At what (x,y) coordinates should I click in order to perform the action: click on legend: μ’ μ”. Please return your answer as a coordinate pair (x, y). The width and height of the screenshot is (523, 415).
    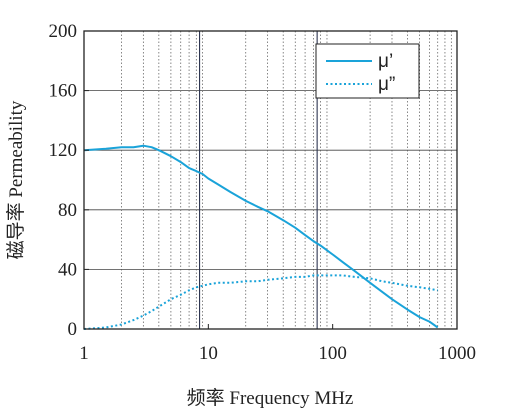
    Looking at the image, I should click on (367, 71).